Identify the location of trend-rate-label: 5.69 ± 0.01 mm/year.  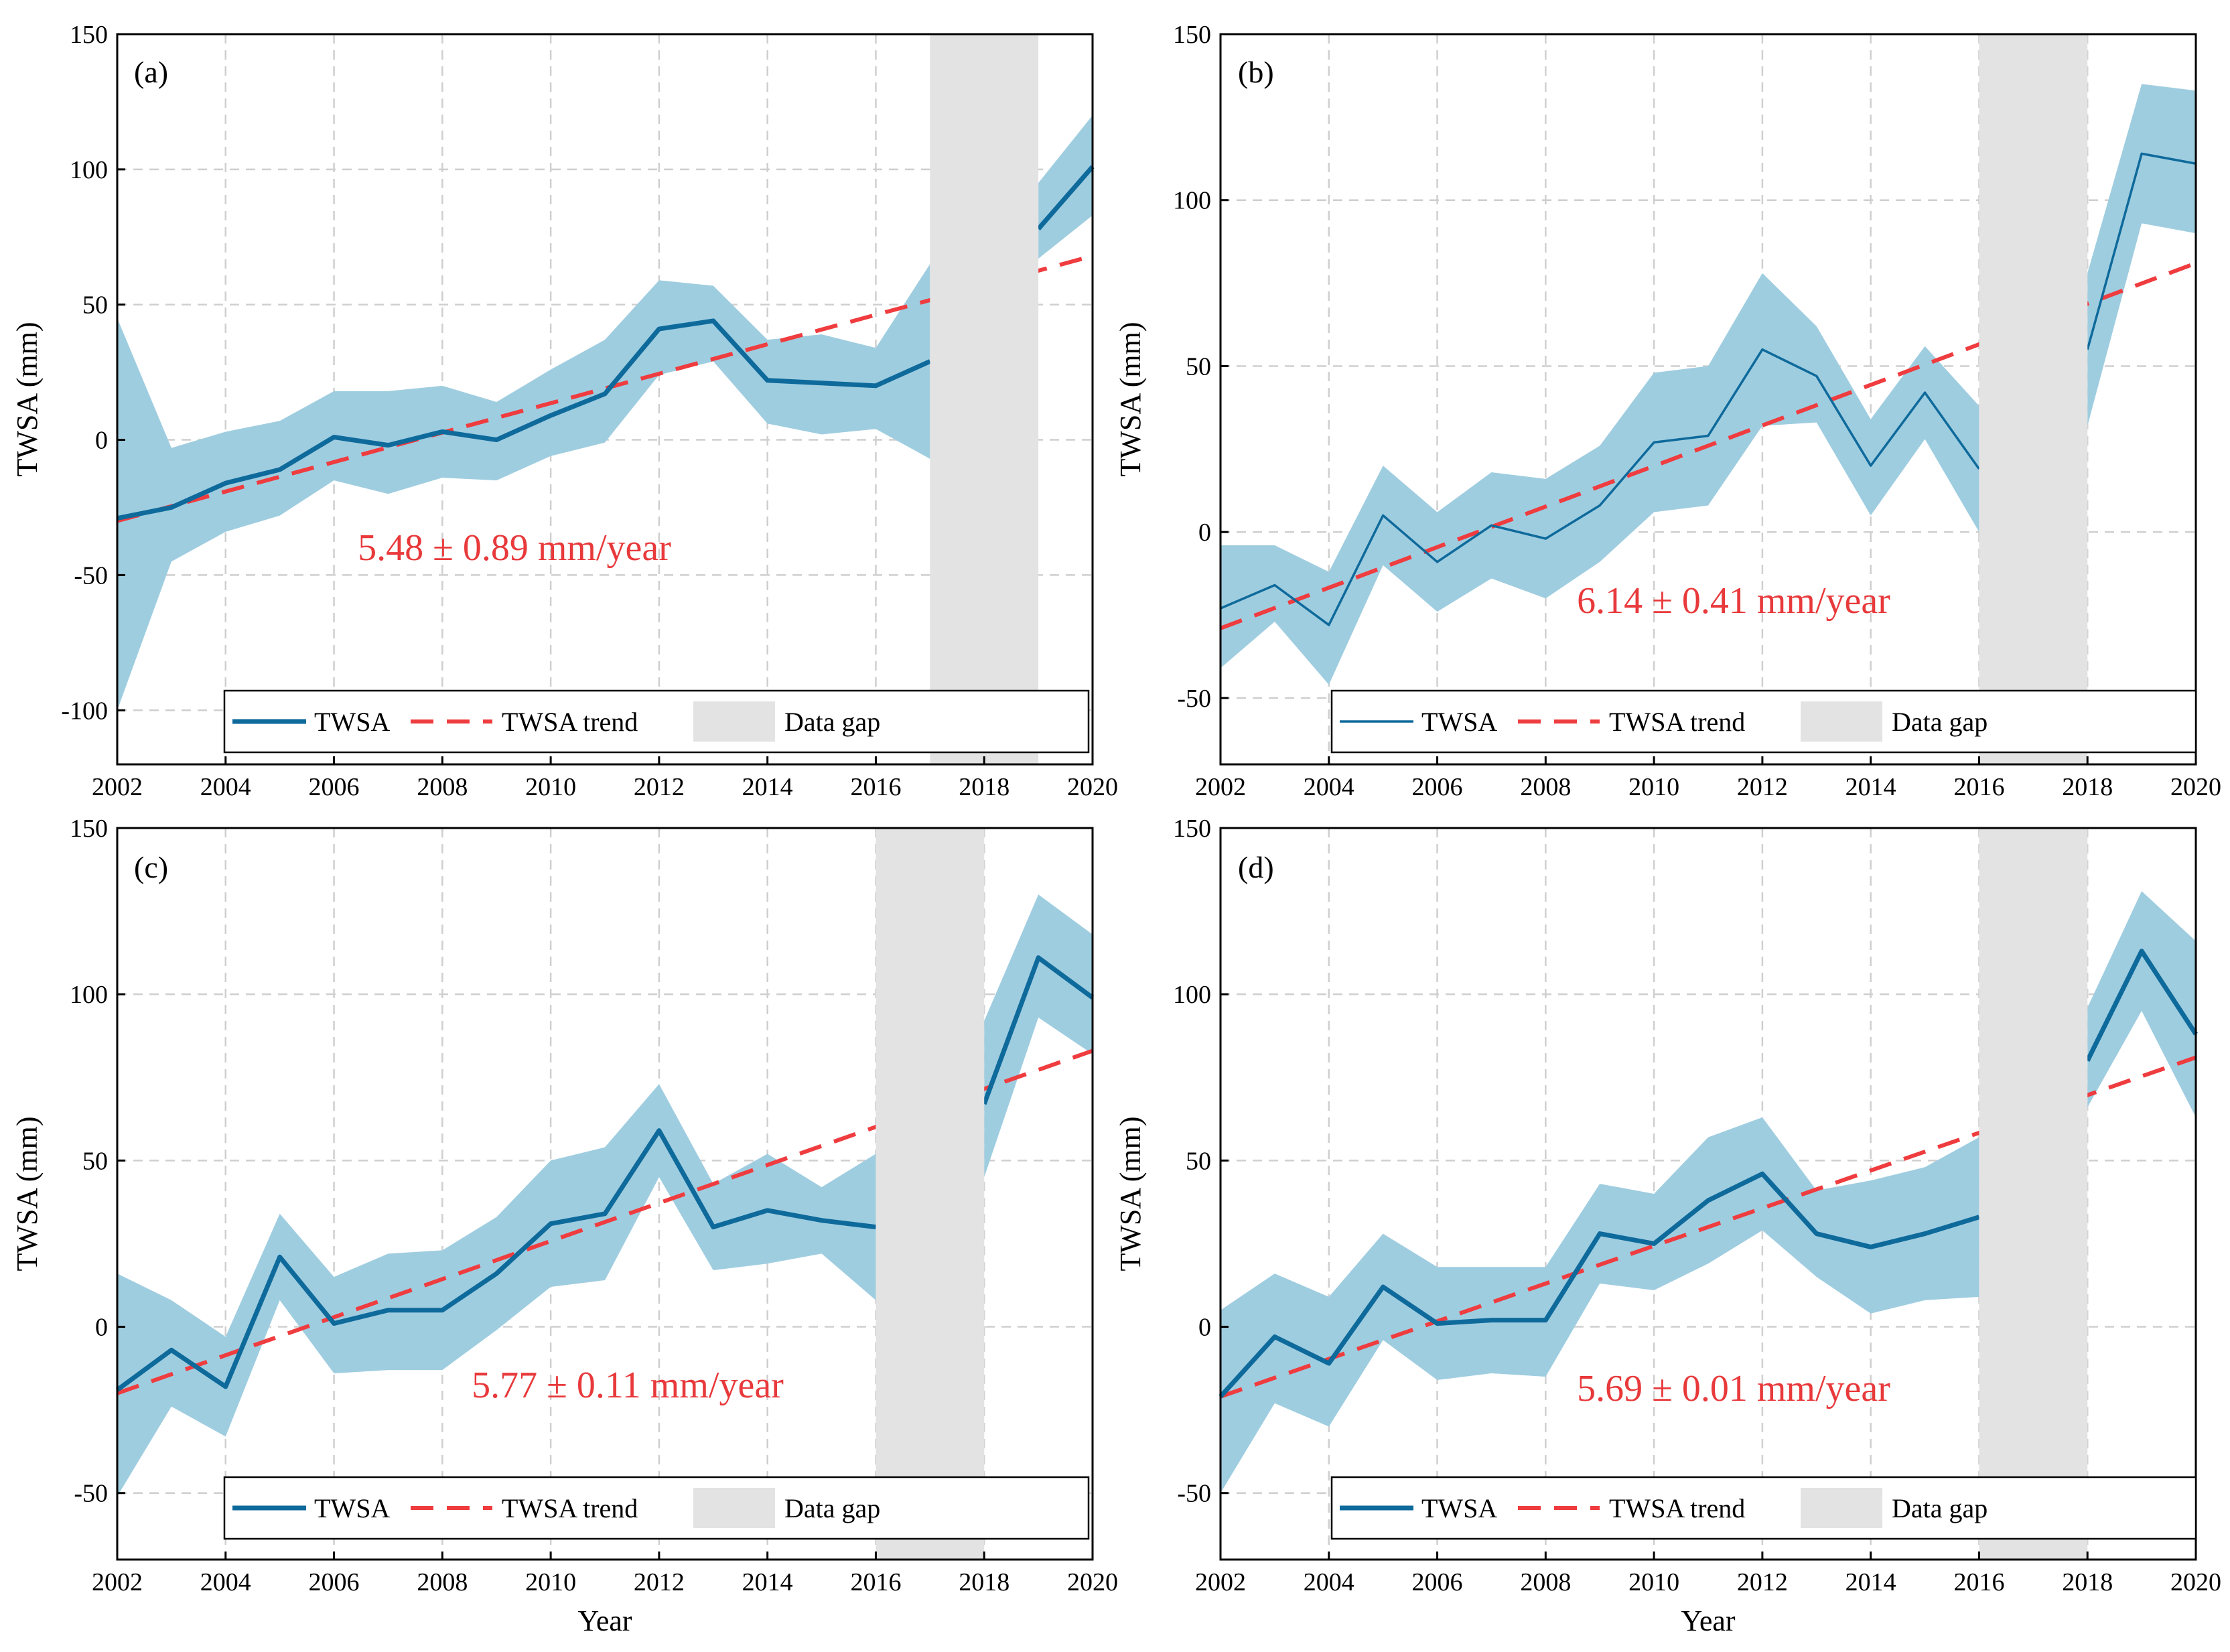
(1733, 1388).